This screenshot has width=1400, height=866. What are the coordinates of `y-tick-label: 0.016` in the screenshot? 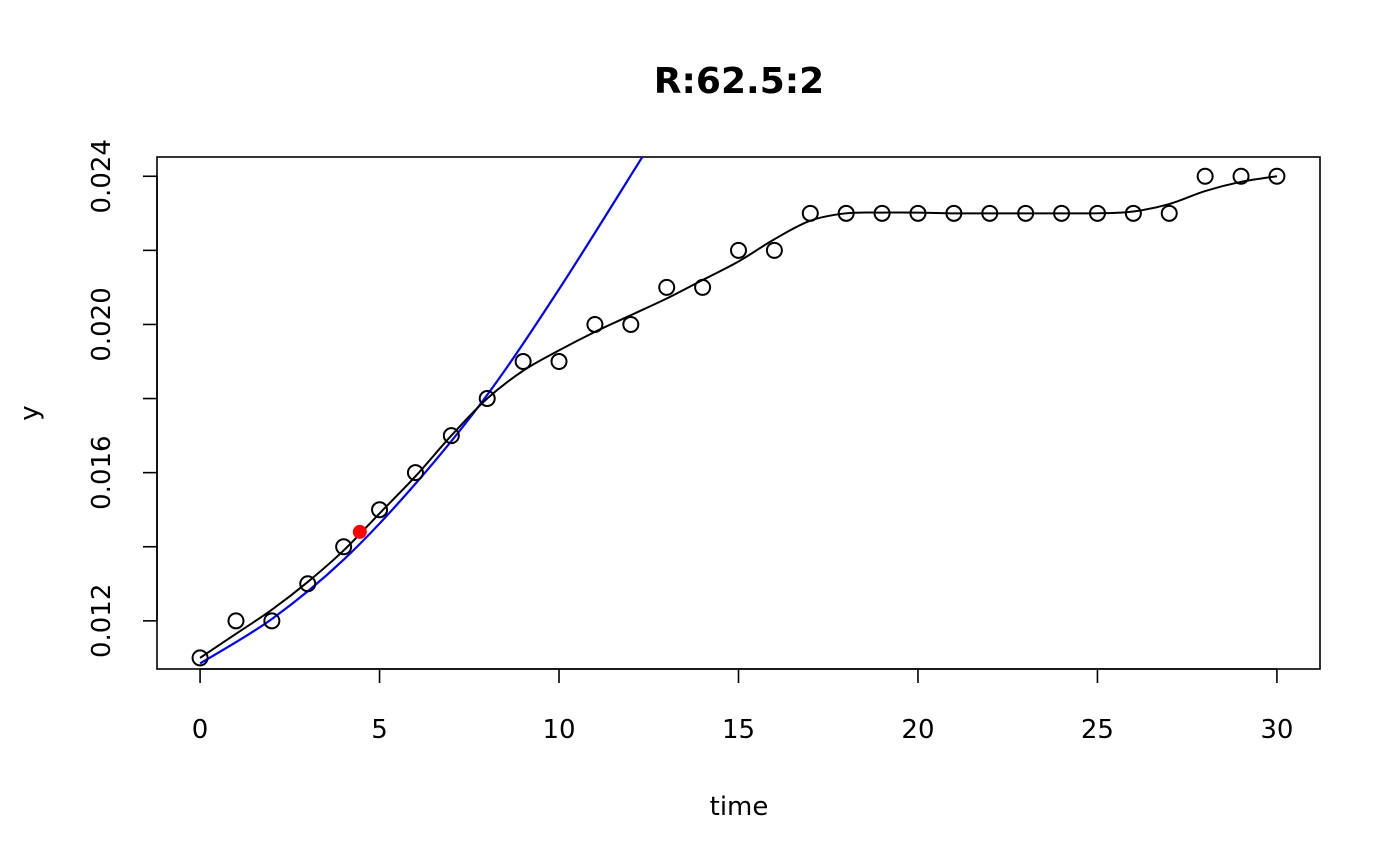 It's located at (102, 472).